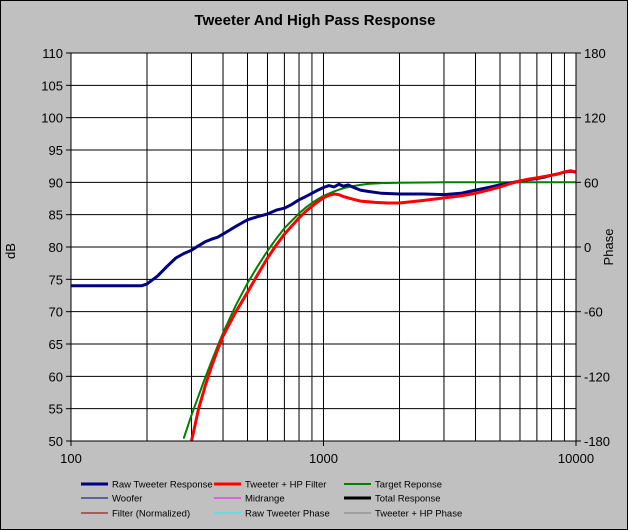 This screenshot has height=530, width=628. Describe the element at coordinates (576, 458) in the screenshot. I see `x-tick-label: 10000` at that location.